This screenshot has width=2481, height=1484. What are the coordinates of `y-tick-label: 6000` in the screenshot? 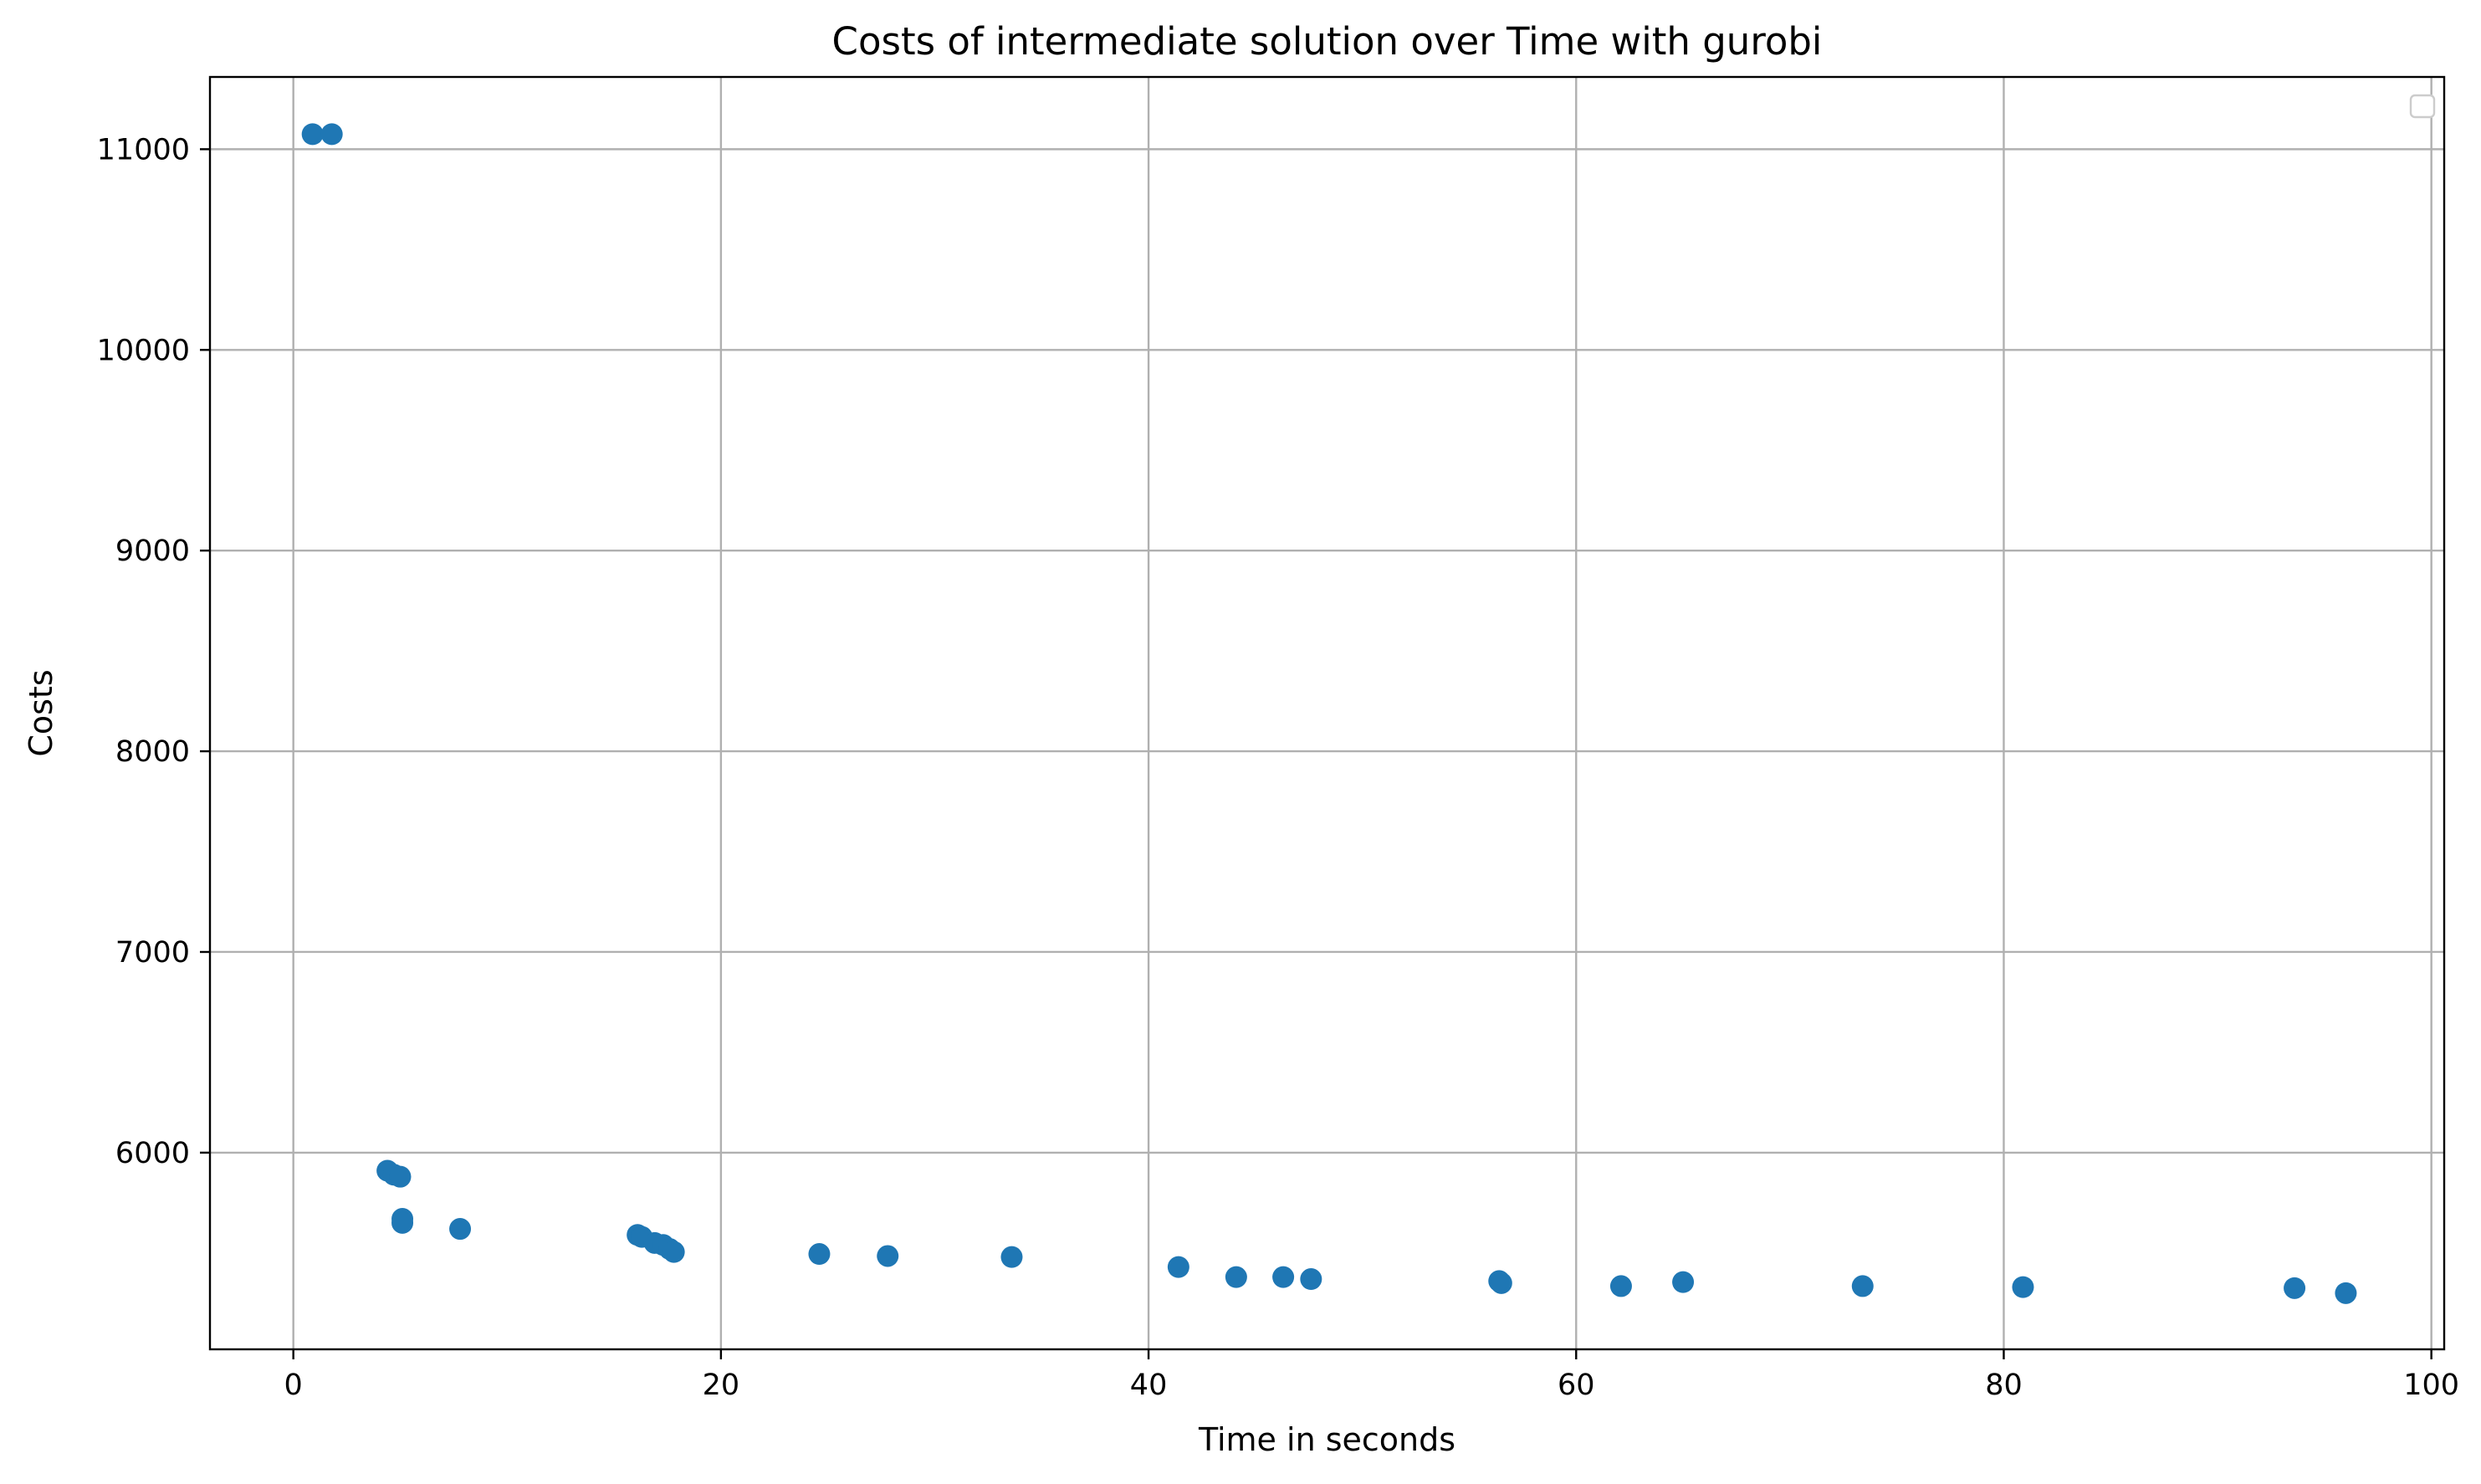 It's located at (152, 1153).